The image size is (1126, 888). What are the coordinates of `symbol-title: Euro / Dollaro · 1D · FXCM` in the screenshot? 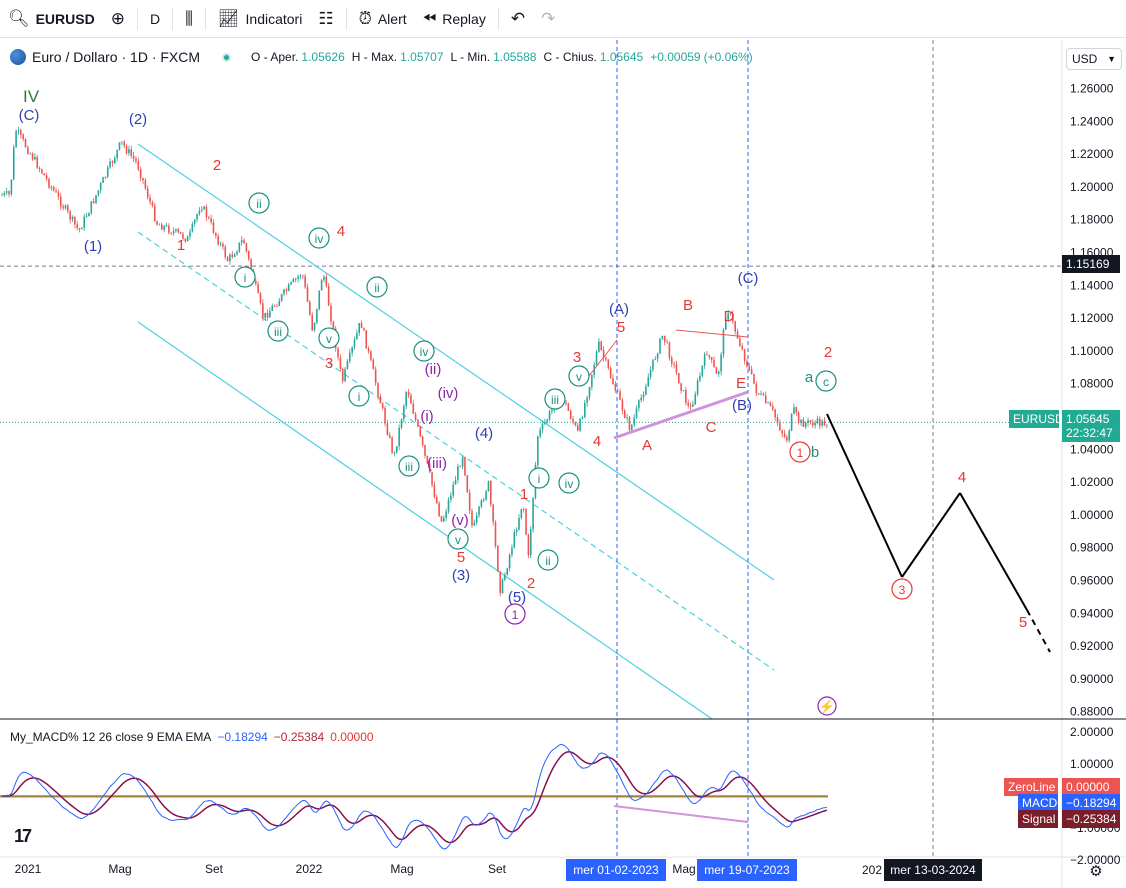 It's located at (116, 57).